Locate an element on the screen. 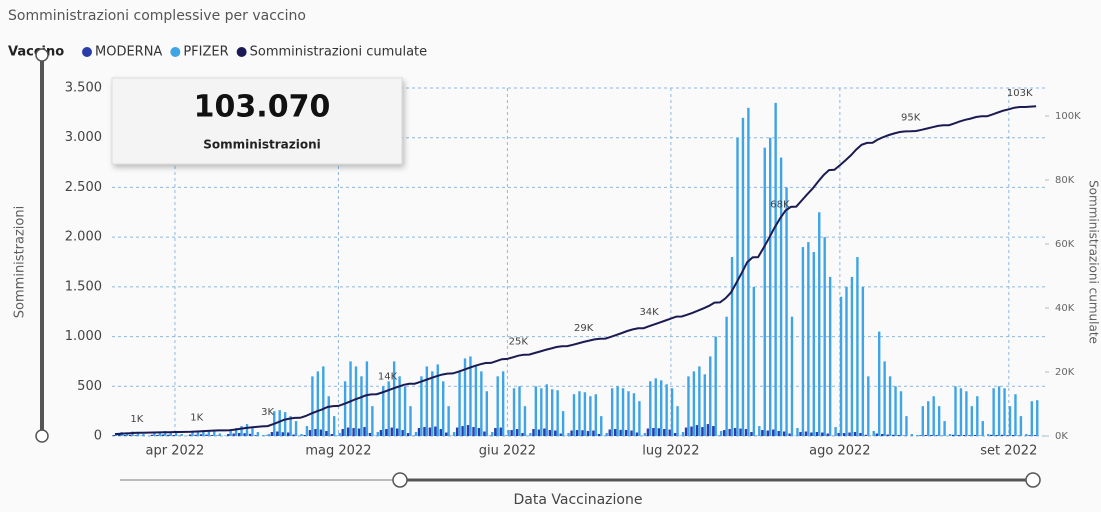 The image size is (1101, 512). data-label: 1K is located at coordinates (136, 419).